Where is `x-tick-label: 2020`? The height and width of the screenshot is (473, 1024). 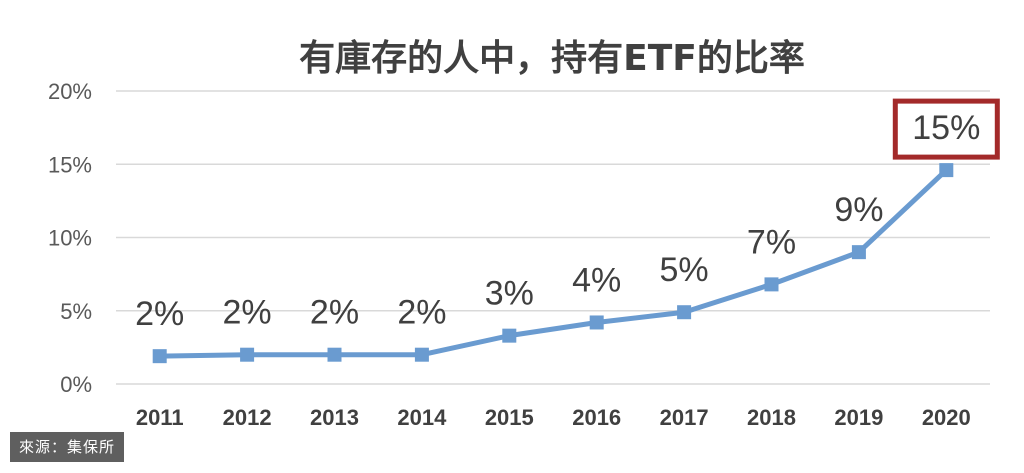
x-tick-label: 2020 is located at coordinates (946, 417).